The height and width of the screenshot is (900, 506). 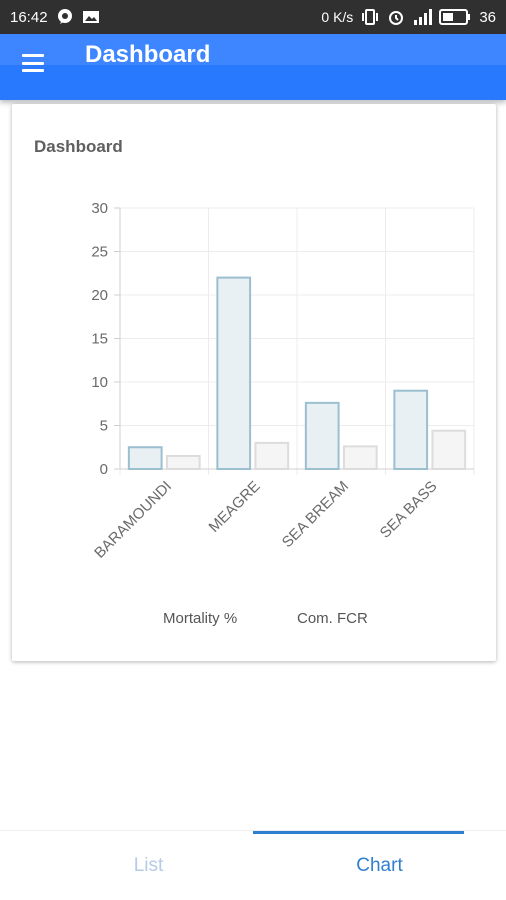 What do you see at coordinates (487, 17) in the screenshot?
I see `battery-level: 36` at bounding box center [487, 17].